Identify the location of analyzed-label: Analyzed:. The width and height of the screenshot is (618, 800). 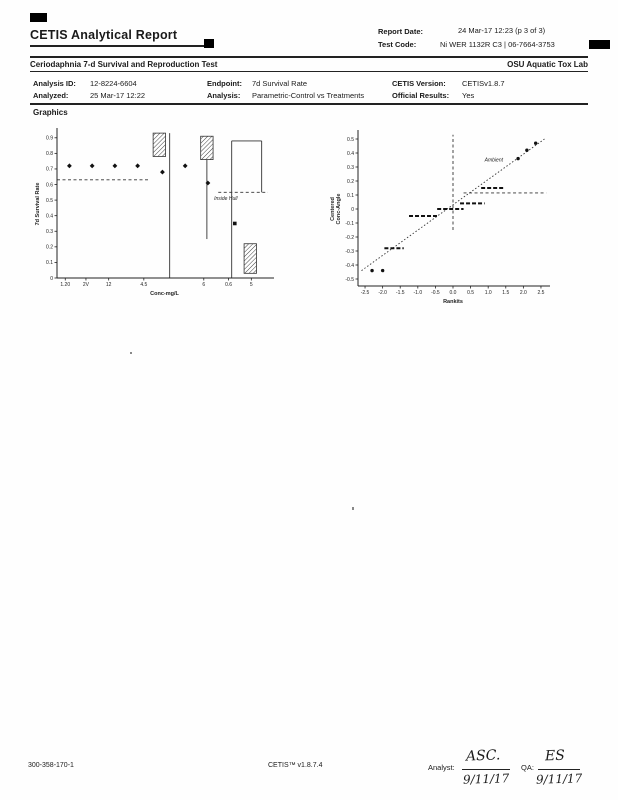
(51, 95).